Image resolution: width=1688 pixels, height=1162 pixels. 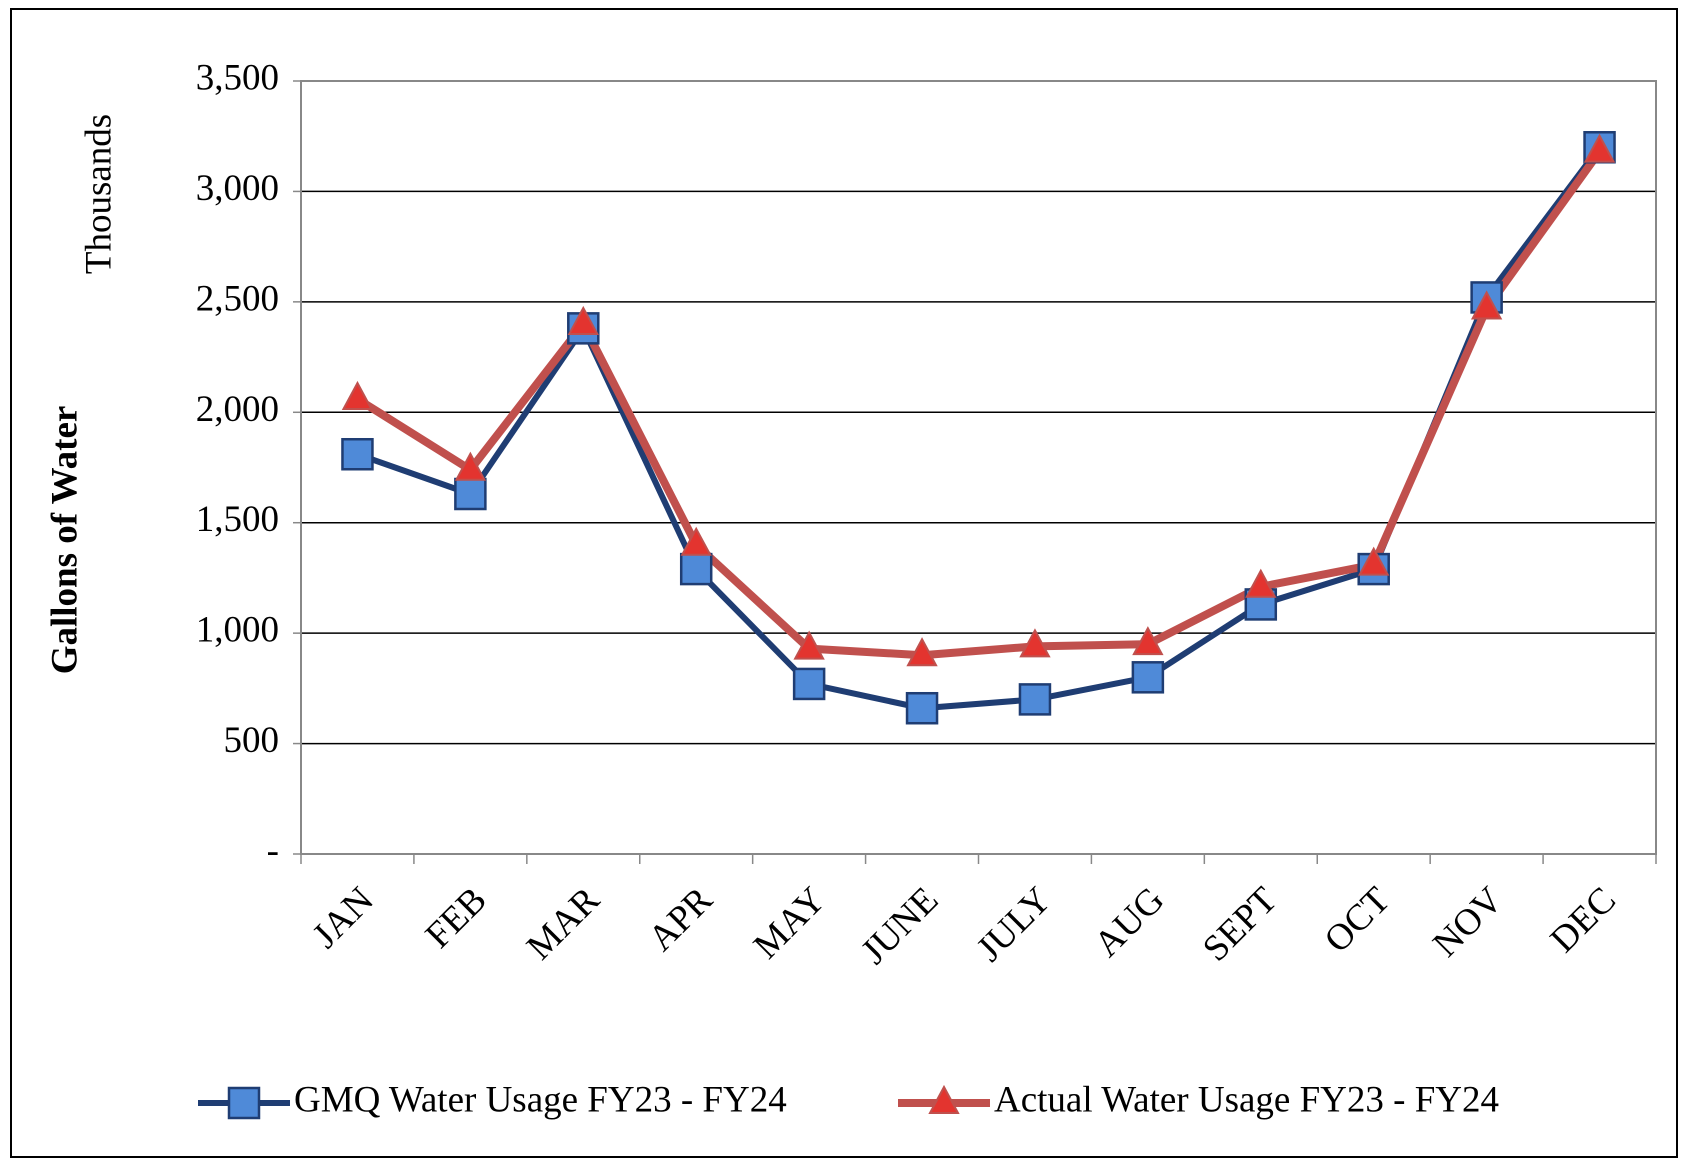 What do you see at coordinates (1246, 1099) in the screenshot?
I see `legend-label: Actual Water Usage FY23 - FY24` at bounding box center [1246, 1099].